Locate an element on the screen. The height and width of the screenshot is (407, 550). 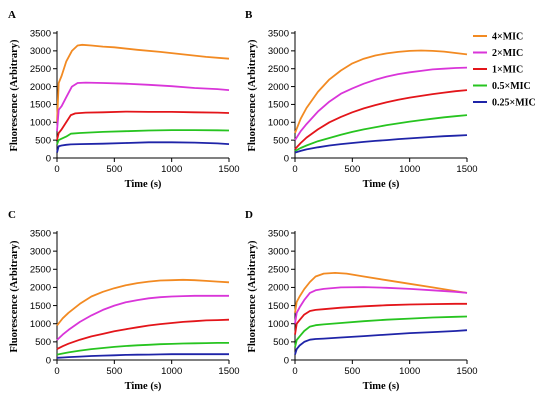
panel-letter: B is located at coordinates (249, 15).